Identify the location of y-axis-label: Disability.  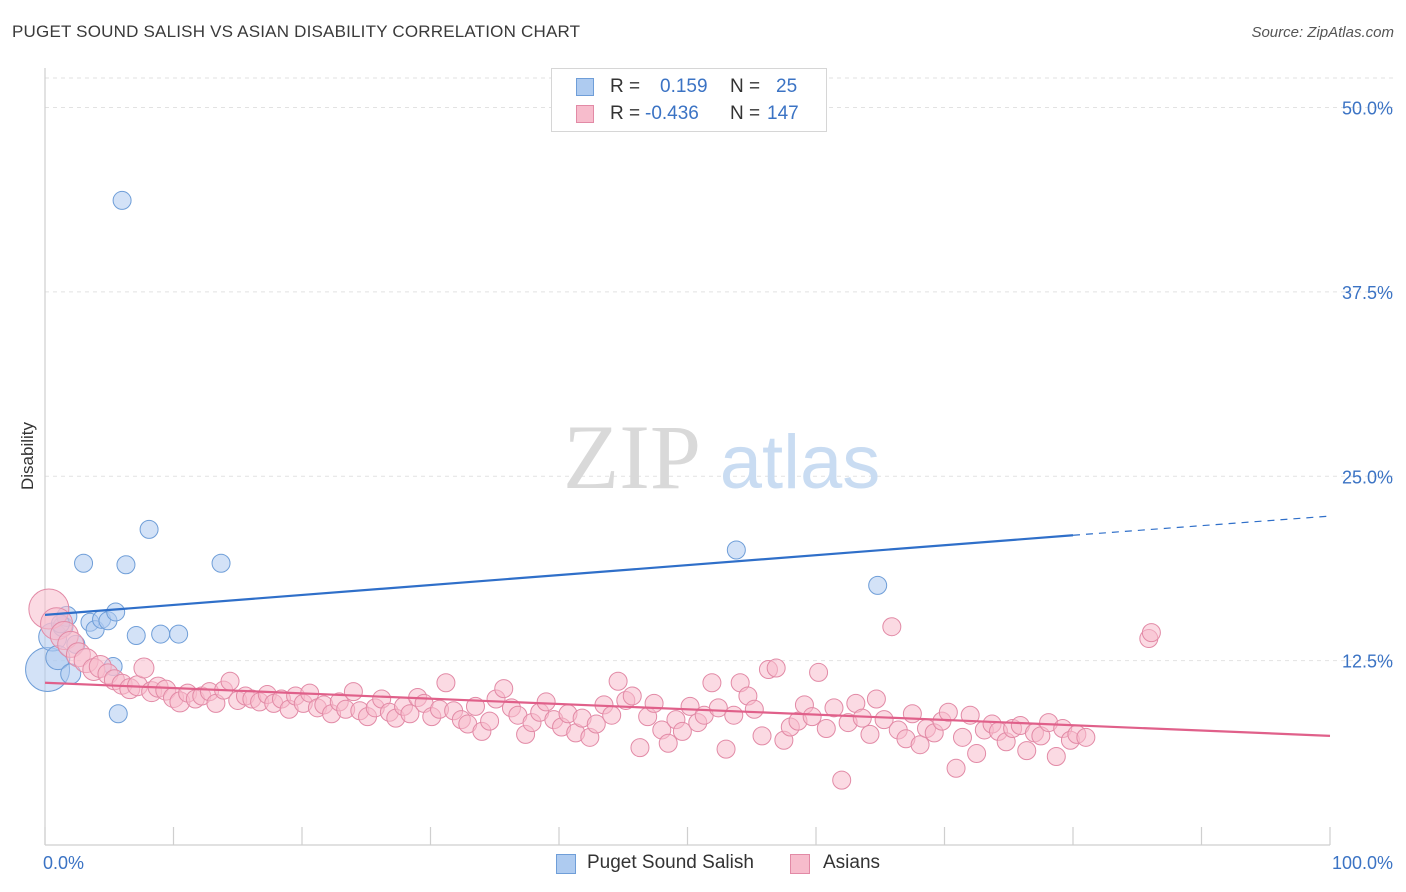
(27, 455).